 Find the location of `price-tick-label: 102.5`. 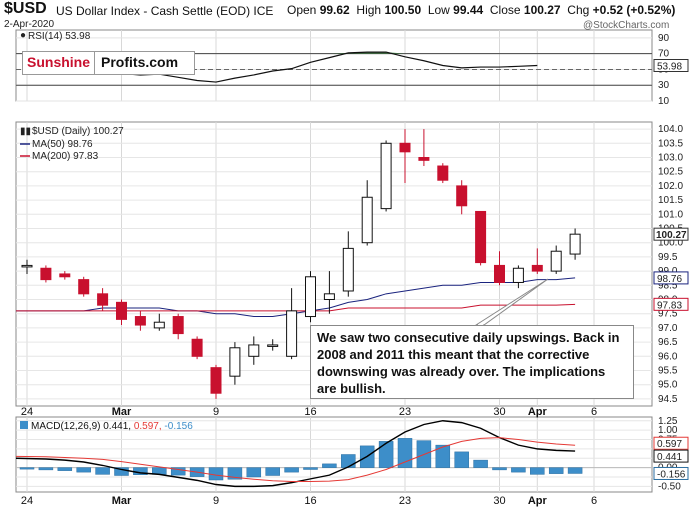

price-tick-label: 102.5 is located at coordinates (670, 172).